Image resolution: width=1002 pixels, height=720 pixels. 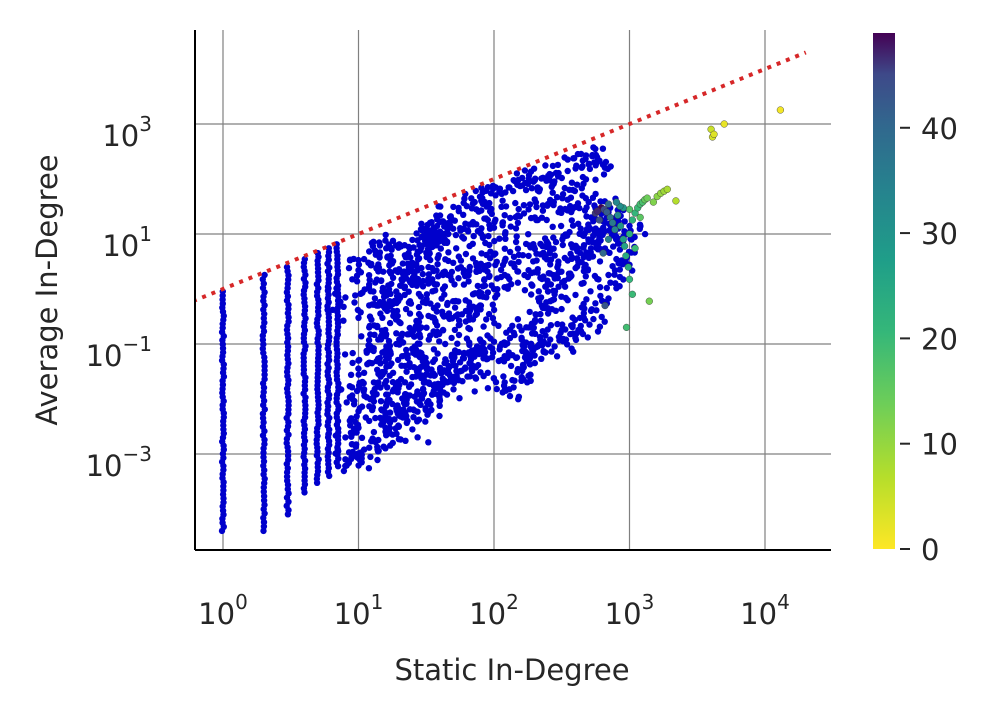 What do you see at coordinates (630, 610) in the screenshot?
I see `x-tick-label-3: 10³` at bounding box center [630, 610].